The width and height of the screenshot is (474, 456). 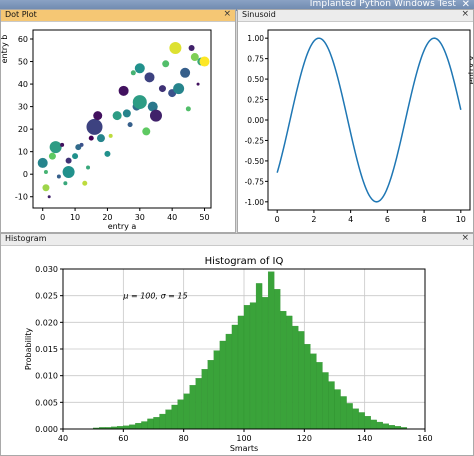 What do you see at coordinates (46, 322) in the screenshot?
I see `y-tick-label: 0.020` at bounding box center [46, 322].